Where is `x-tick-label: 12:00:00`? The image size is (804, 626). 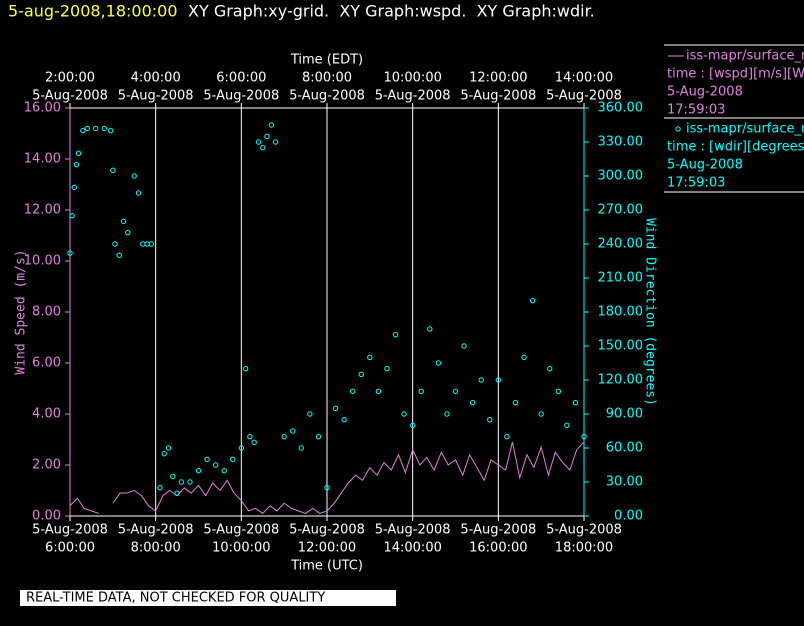 x-tick-label: 12:00:00 is located at coordinates (327, 548).